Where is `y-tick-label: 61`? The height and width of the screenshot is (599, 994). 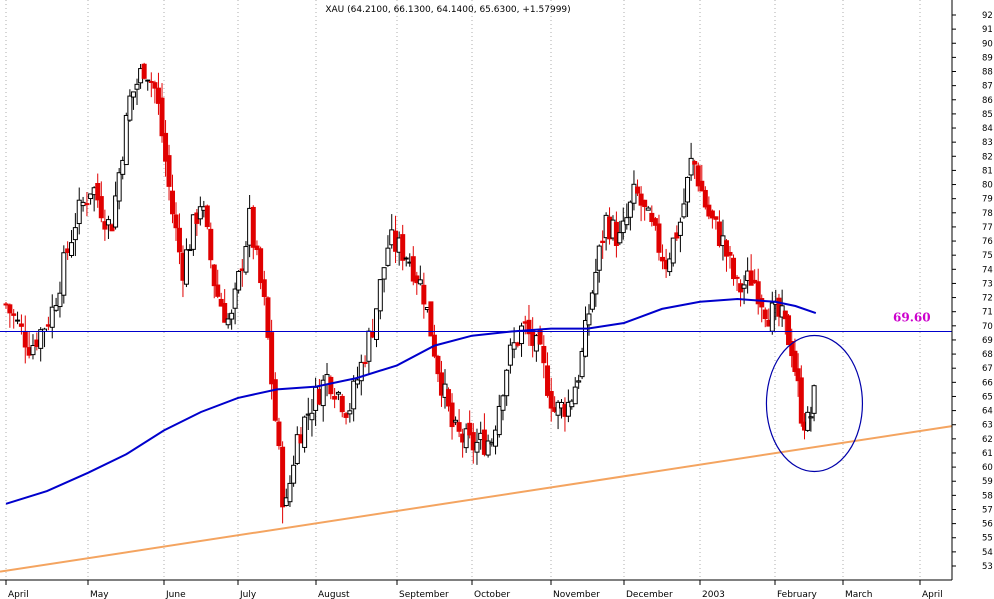
y-tick-label: 61 is located at coordinates (987, 454).